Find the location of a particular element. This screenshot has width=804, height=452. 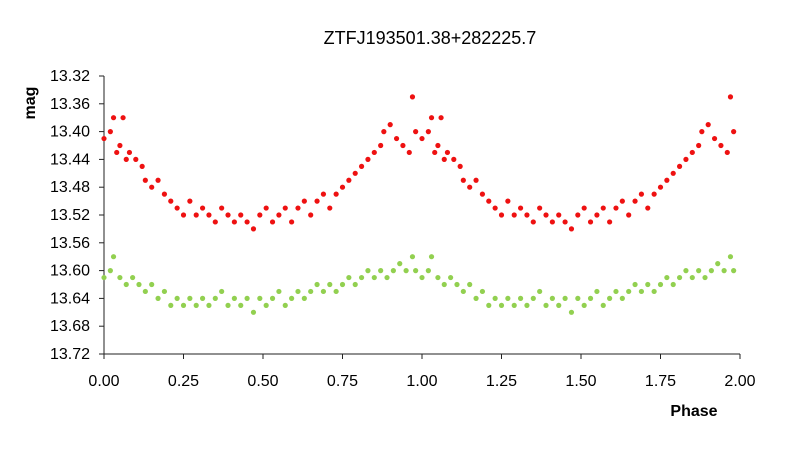

y-tick-label: 13.36 is located at coordinates (70, 104).